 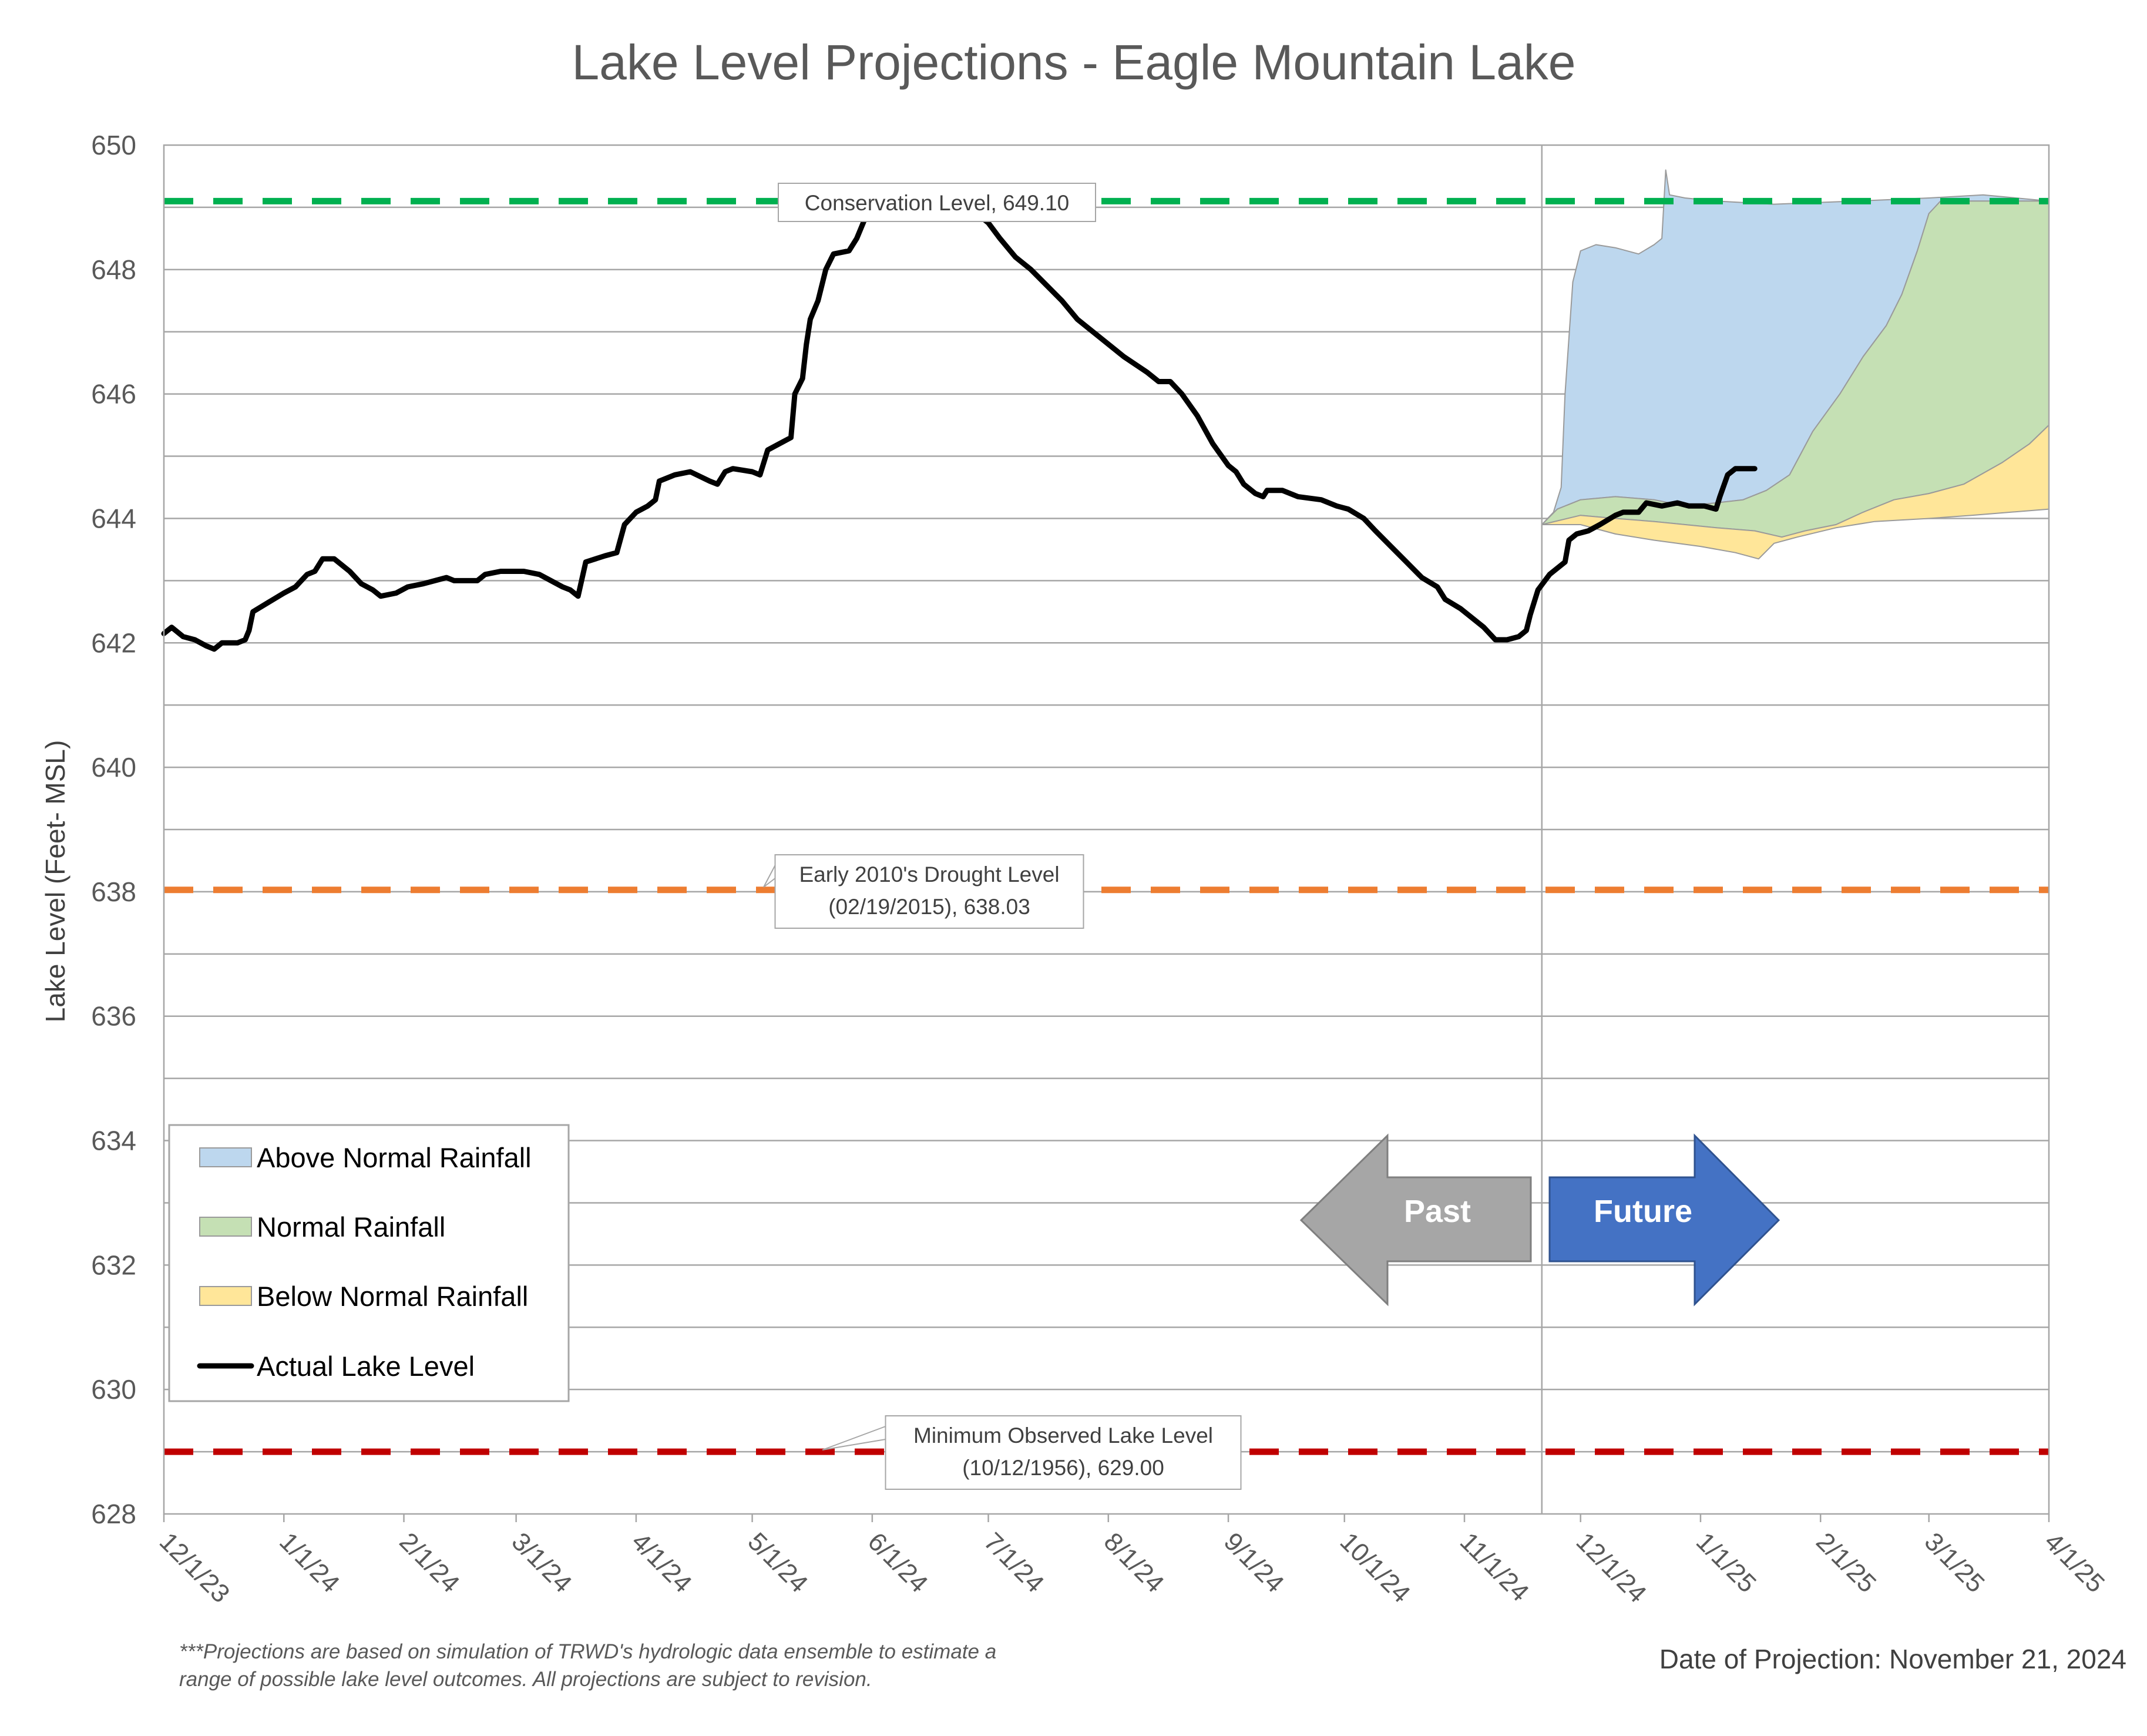 What do you see at coordinates (1643, 1211) in the screenshot?
I see `future-arrow-label: Future` at bounding box center [1643, 1211].